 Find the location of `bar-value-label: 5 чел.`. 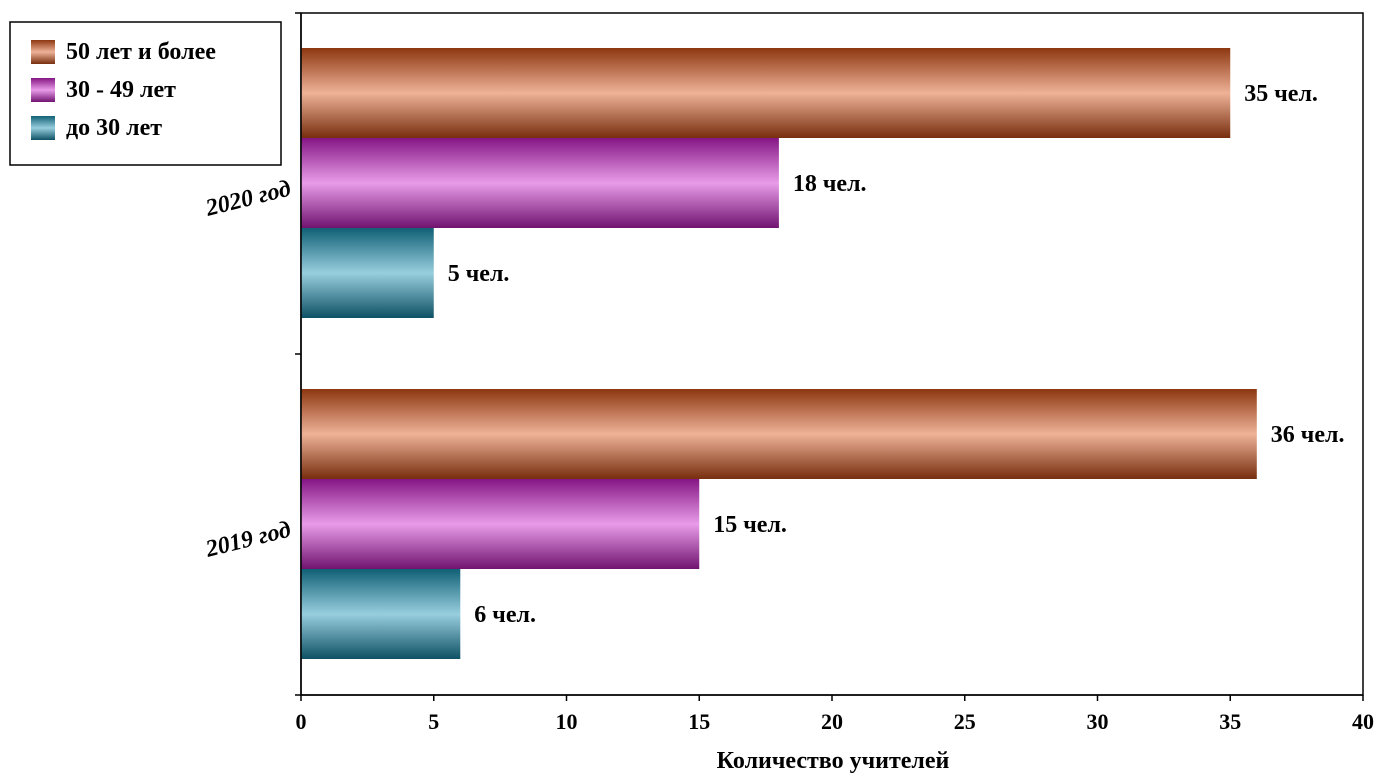

bar-value-label: 5 чел. is located at coordinates (479, 274).